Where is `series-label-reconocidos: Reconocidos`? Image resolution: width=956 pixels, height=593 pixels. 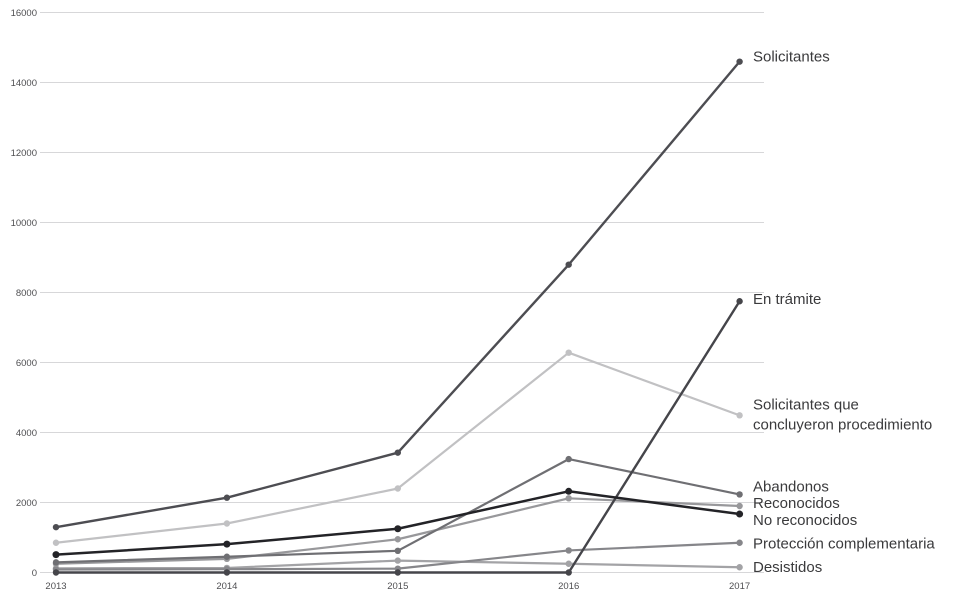 series-label-reconocidos: Reconocidos is located at coordinates (796, 503).